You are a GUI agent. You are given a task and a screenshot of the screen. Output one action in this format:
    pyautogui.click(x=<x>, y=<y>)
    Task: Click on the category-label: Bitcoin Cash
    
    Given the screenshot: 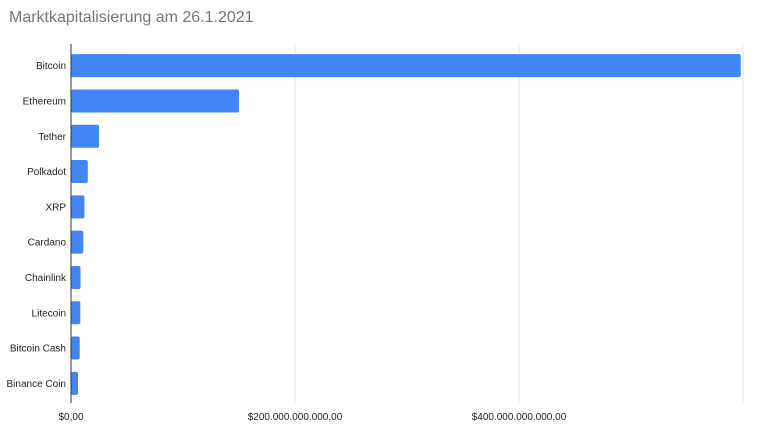 What is the action you would take?
    pyautogui.click(x=38, y=349)
    